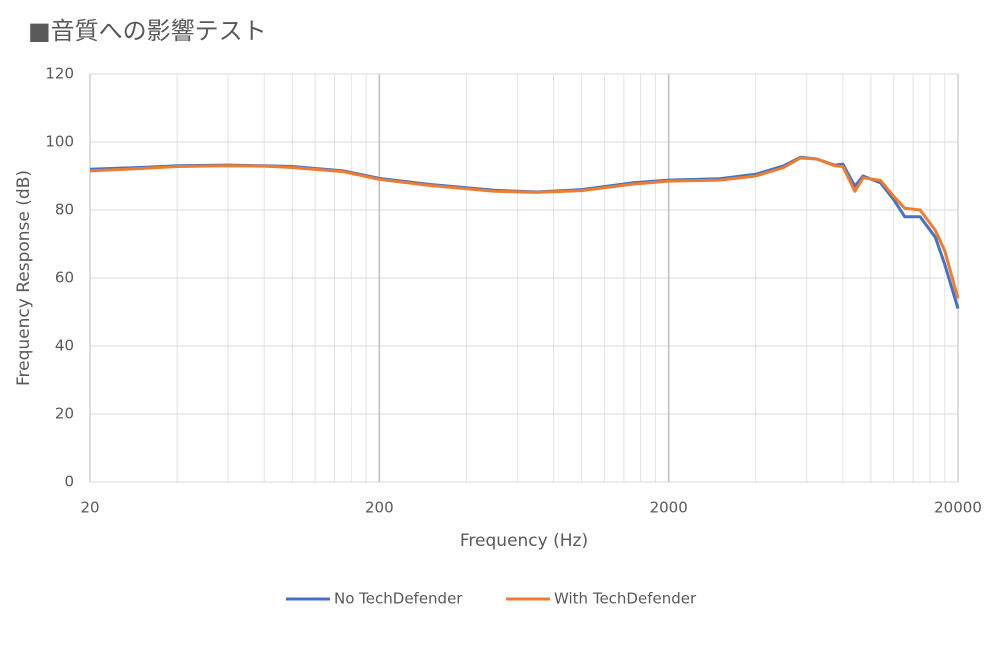 The image size is (1000, 667). Describe the element at coordinates (64, 346) in the screenshot. I see `y-tick-label: 40` at that location.